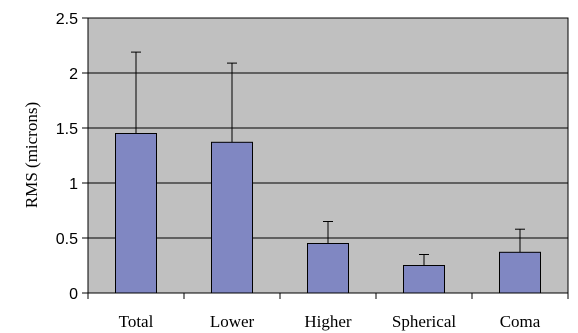 The height and width of the screenshot is (333, 578). Describe the element at coordinates (73, 74) in the screenshot. I see `y-tick-label: 2` at that location.